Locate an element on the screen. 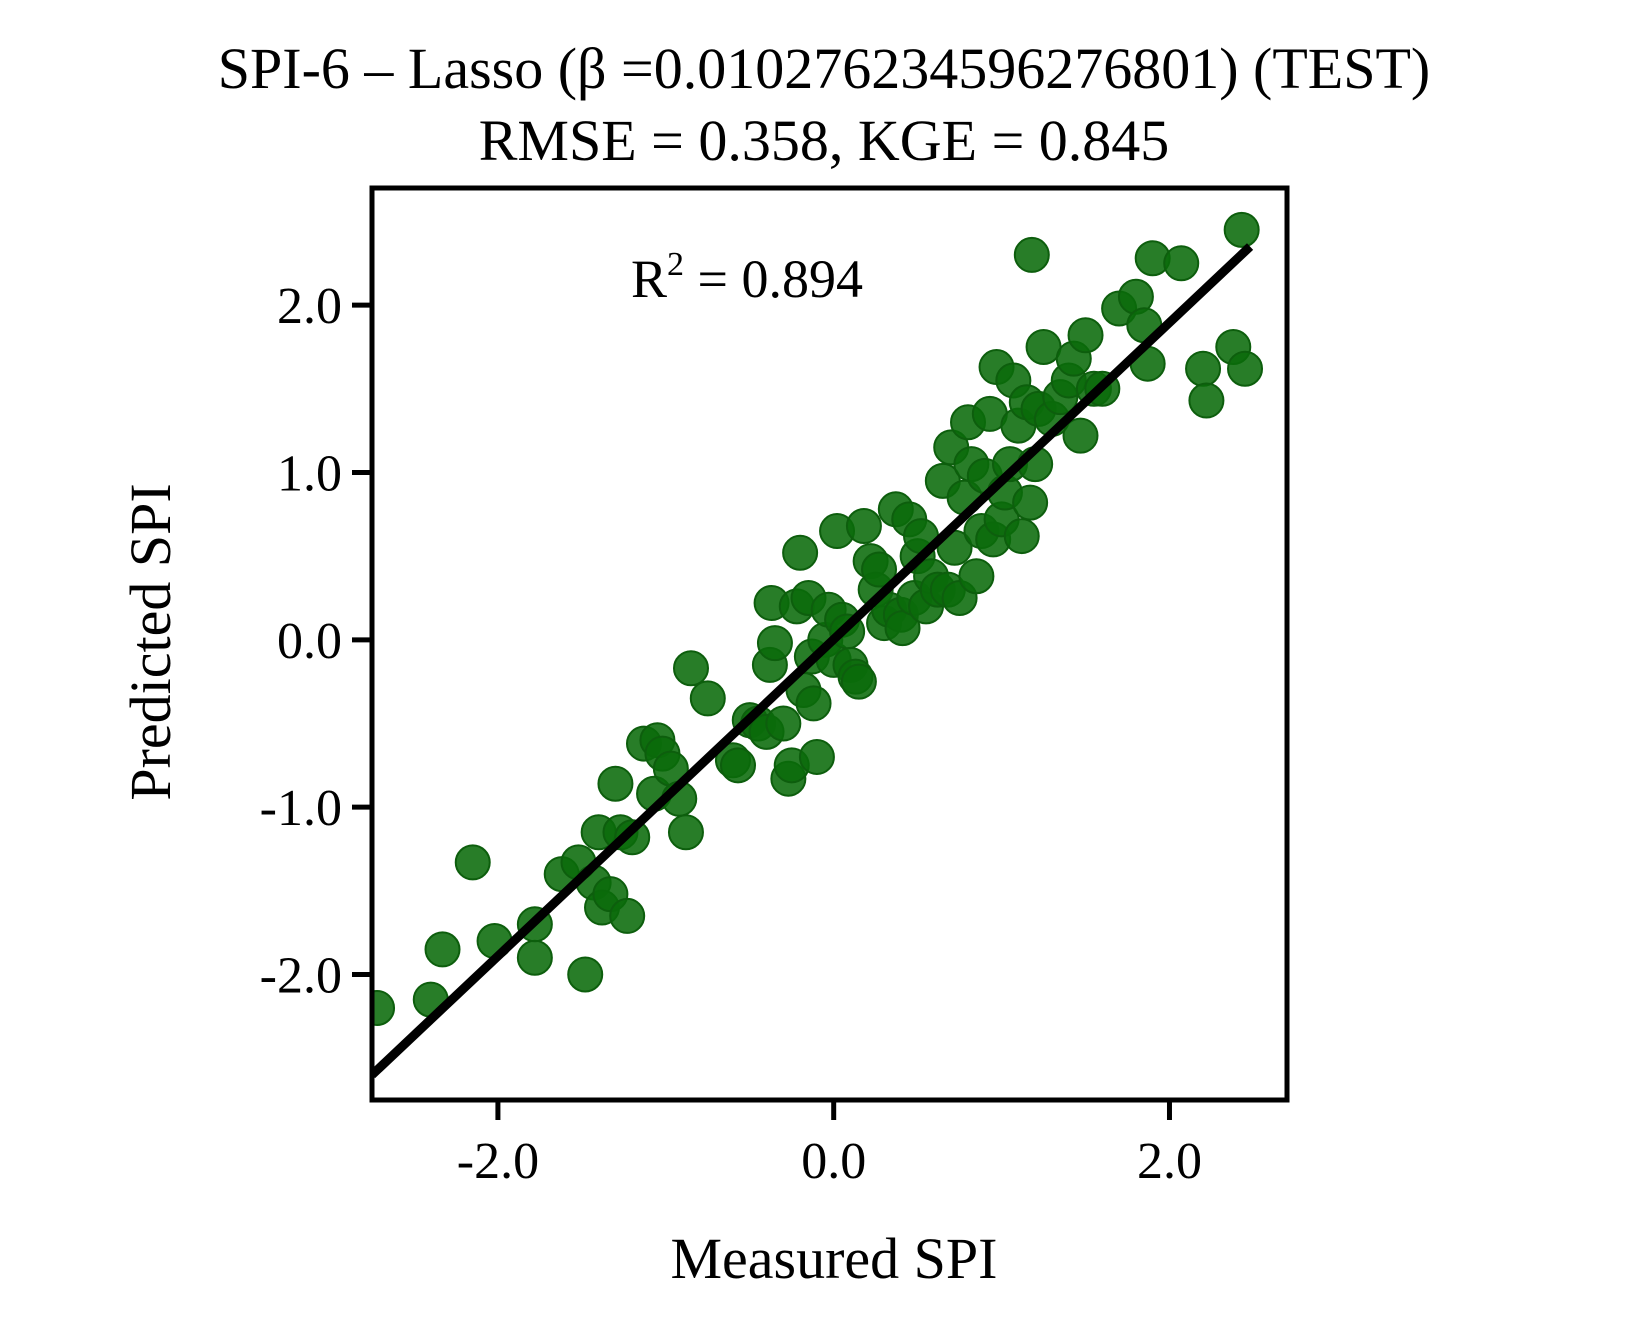 The width and height of the screenshot is (1648, 1320). y-tick-label: -1.0 is located at coordinates (301, 808).